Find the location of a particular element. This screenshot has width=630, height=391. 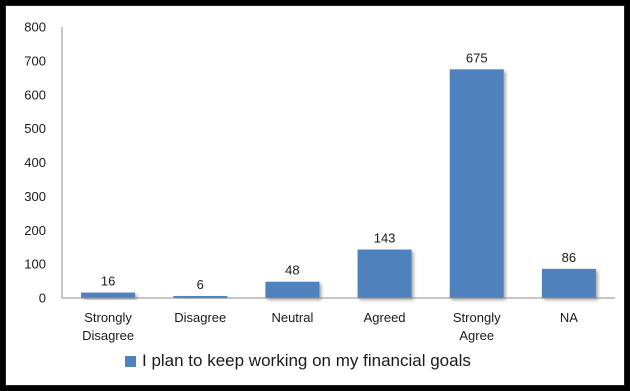

x-tick-label: NA is located at coordinates (569, 317).